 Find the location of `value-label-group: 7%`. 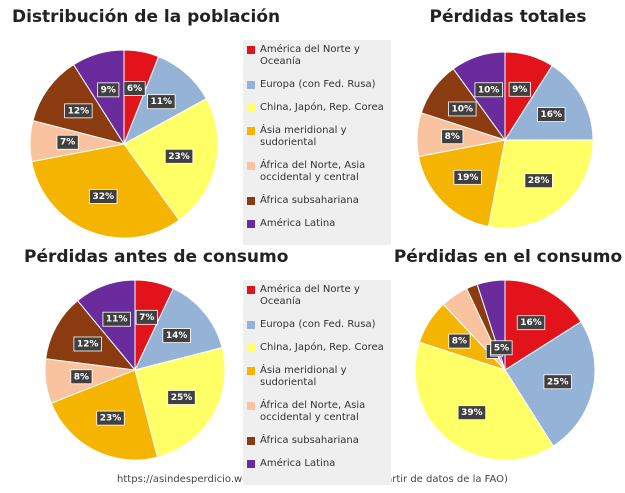

value-label-group: 7% is located at coordinates (146, 317).